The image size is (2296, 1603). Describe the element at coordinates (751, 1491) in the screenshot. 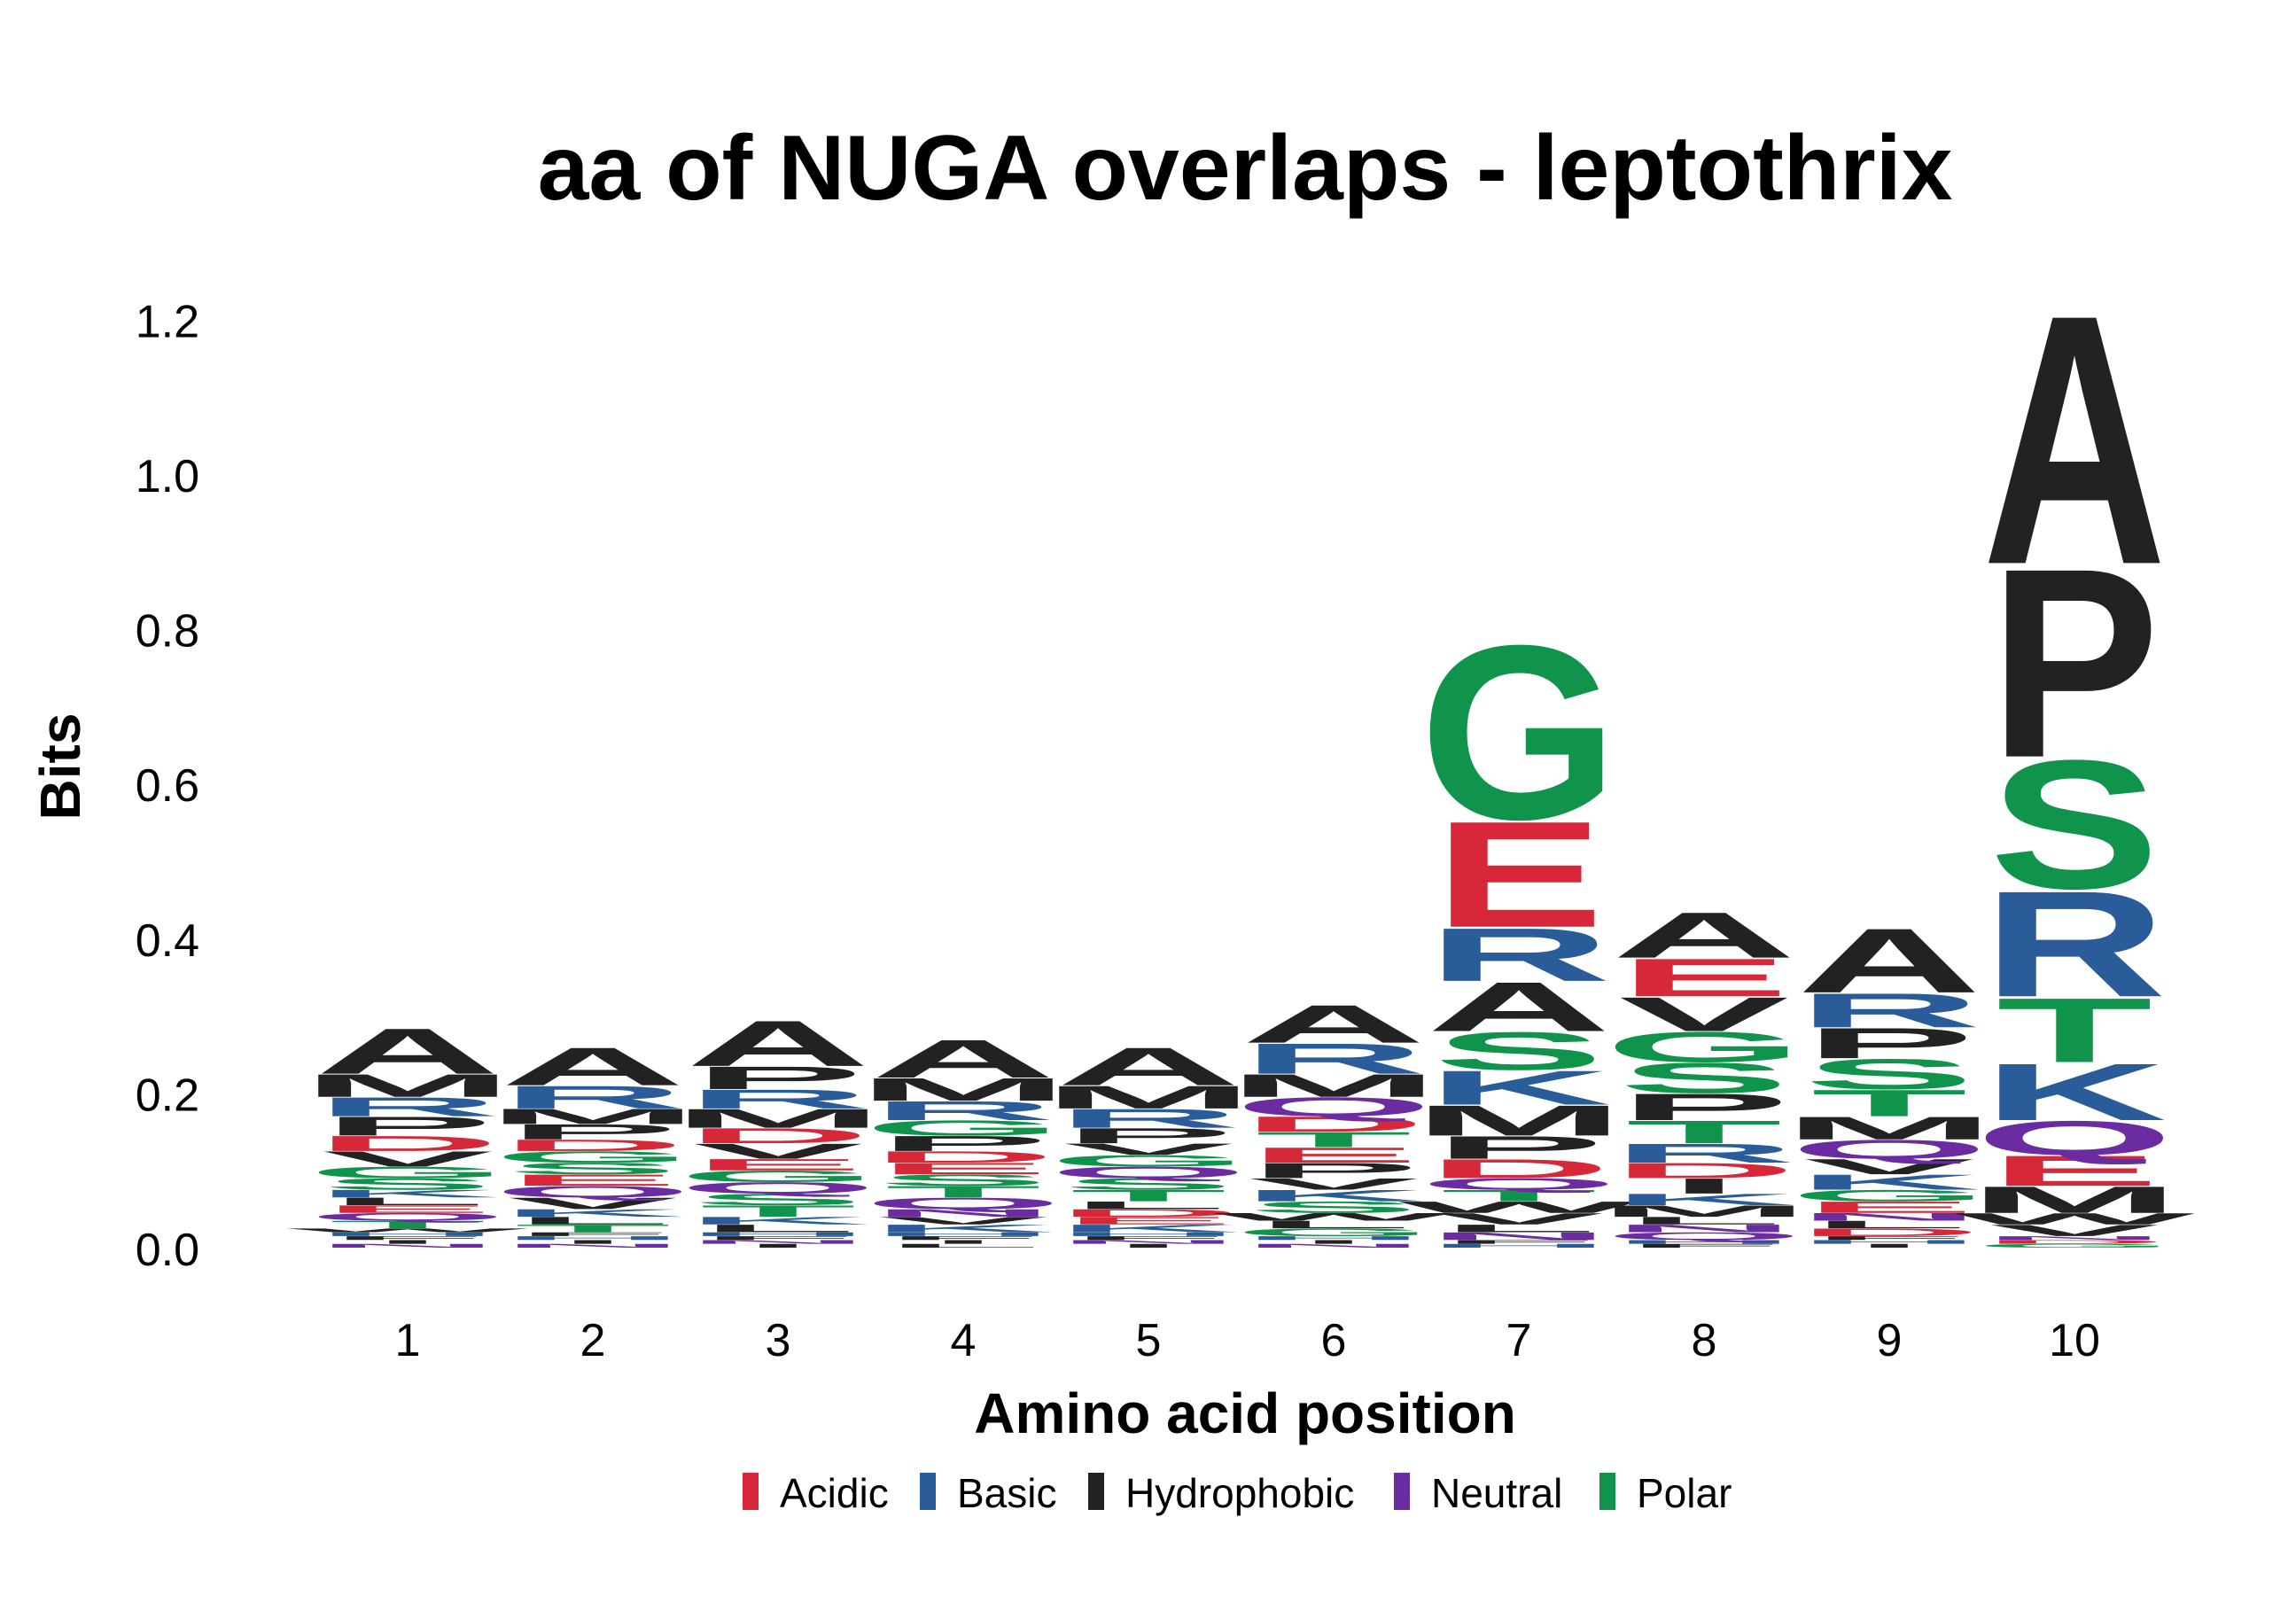

I see `legend-swatch-acidic` at that location.